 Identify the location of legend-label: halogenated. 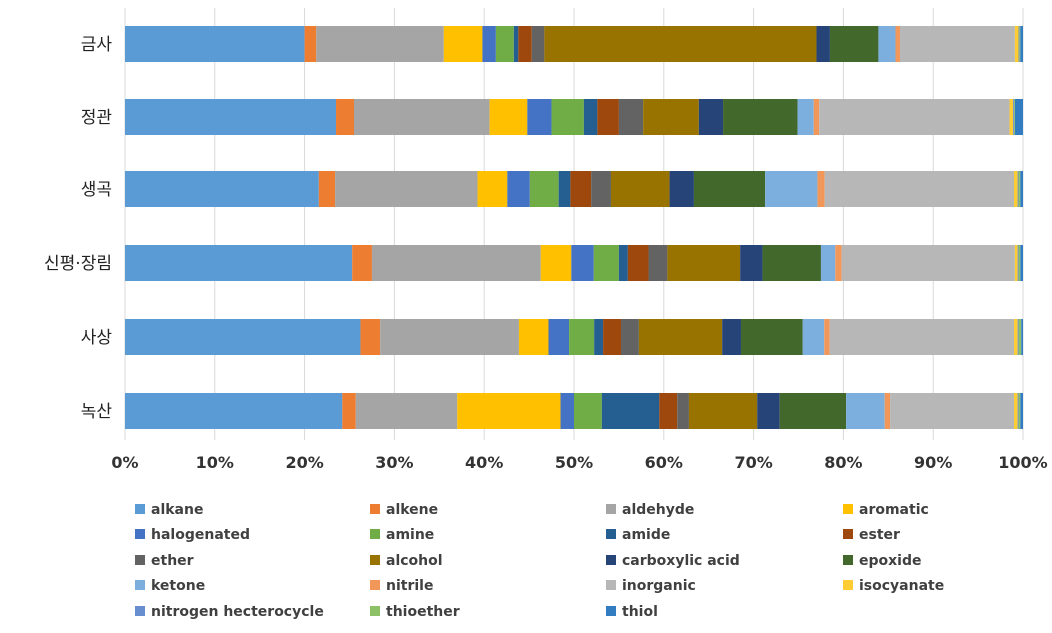
(200, 535).